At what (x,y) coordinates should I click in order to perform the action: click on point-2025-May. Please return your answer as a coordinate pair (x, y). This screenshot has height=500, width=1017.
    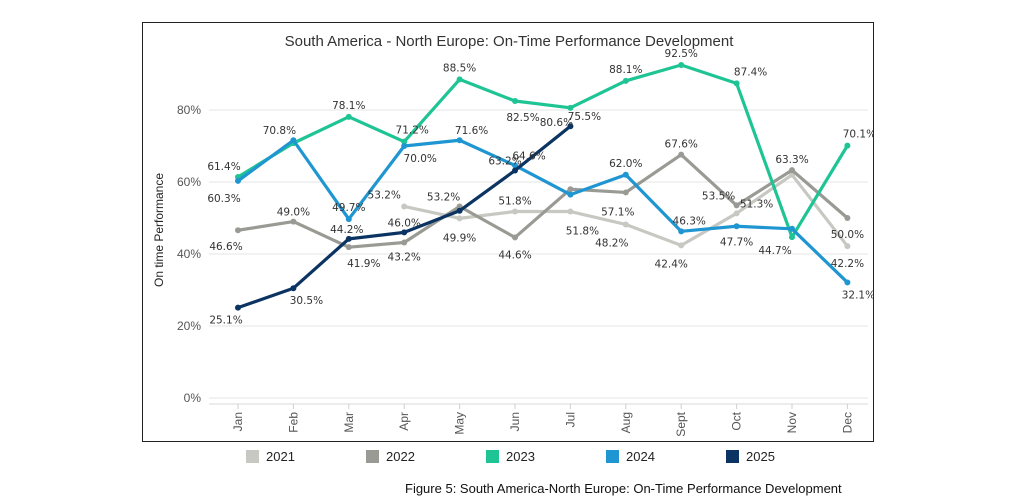
    Looking at the image, I should click on (459, 210).